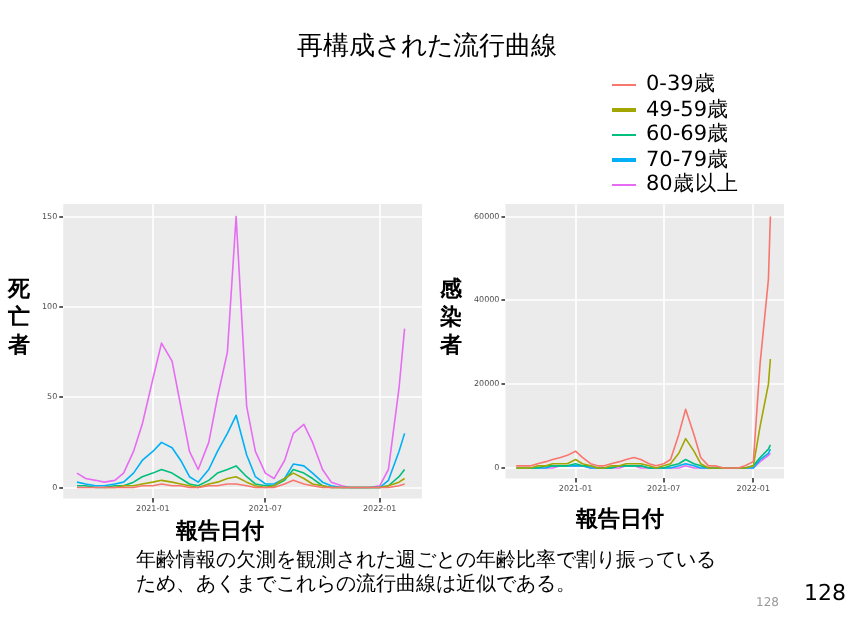 This screenshot has width=854, height=640. Describe the element at coordinates (692, 184) in the screenshot. I see `legend-label: 80歳以上` at that location.